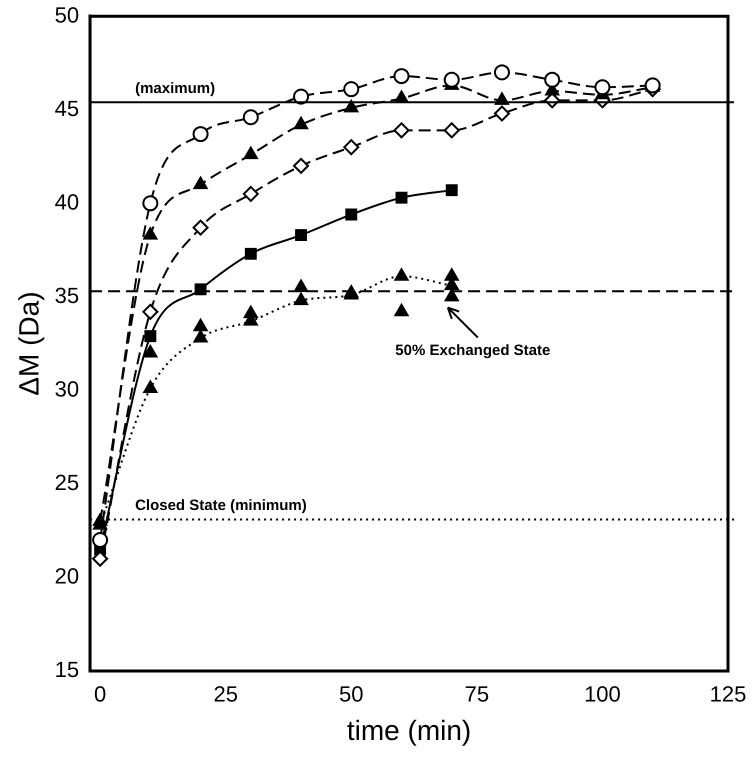 The height and width of the screenshot is (763, 756). I want to click on annotation: 50% Exchanged State, so click(472, 351).